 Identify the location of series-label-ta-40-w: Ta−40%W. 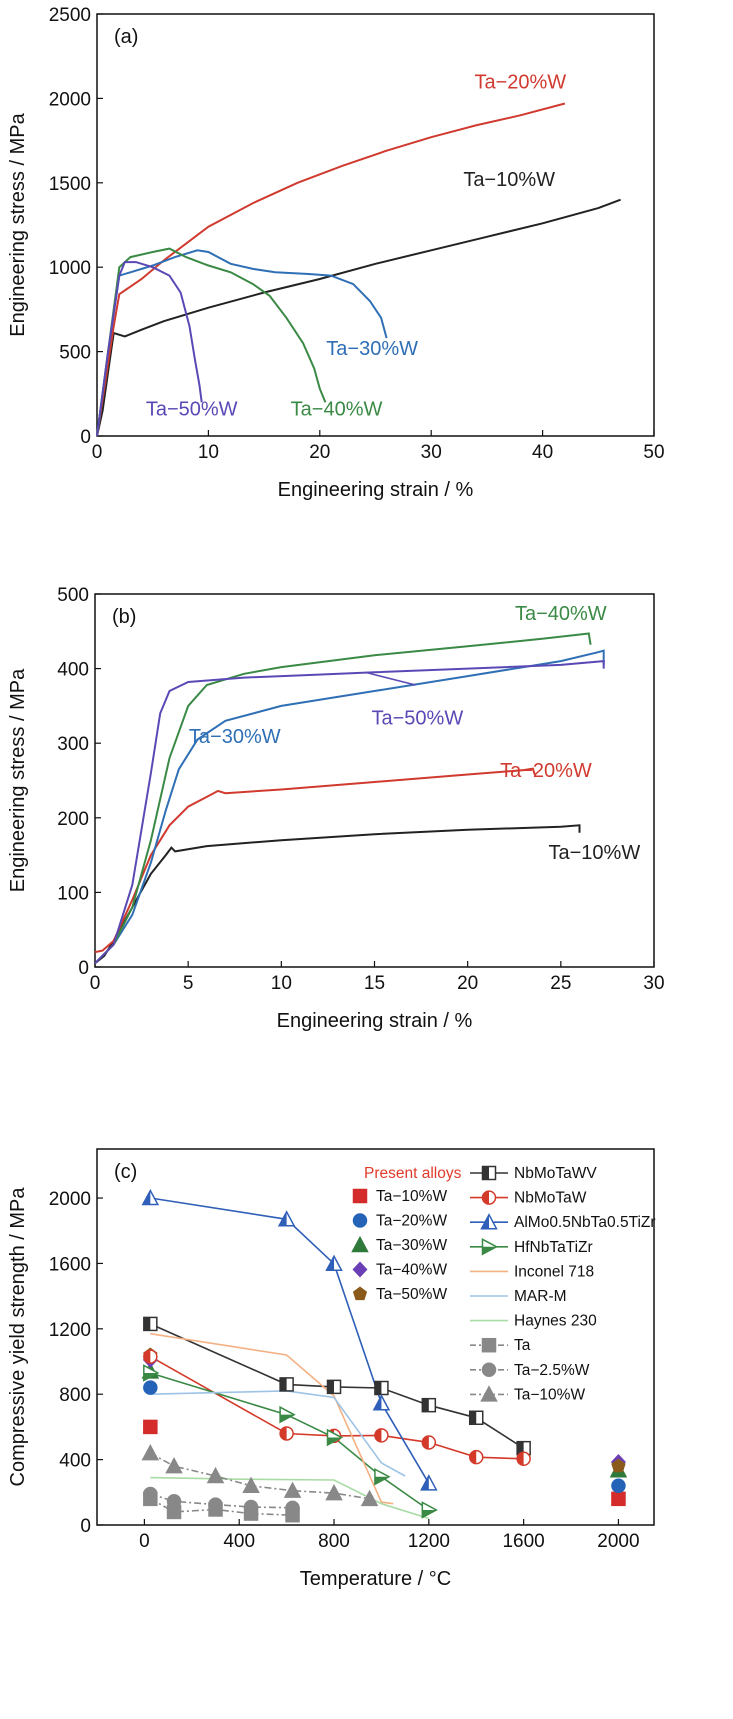
(337, 410).